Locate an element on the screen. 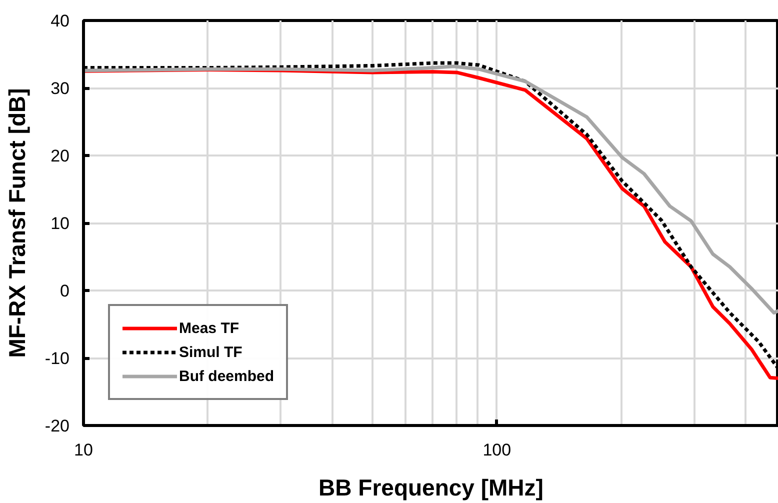 This screenshot has height=503, width=778. legend-label: Meas TF is located at coordinates (209, 328).